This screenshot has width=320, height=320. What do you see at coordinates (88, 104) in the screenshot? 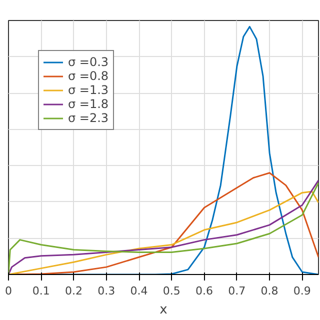
I see `legend-label: σ =1.8` at bounding box center [88, 104].